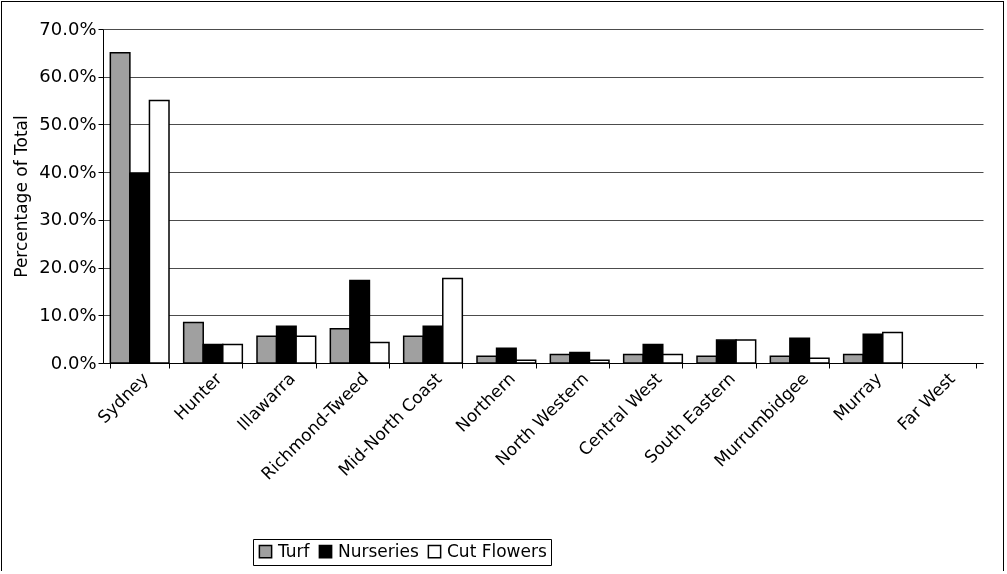 The height and width of the screenshot is (574, 1007). Describe the element at coordinates (378, 550) in the screenshot. I see `legend-label: Nurseries` at that location.